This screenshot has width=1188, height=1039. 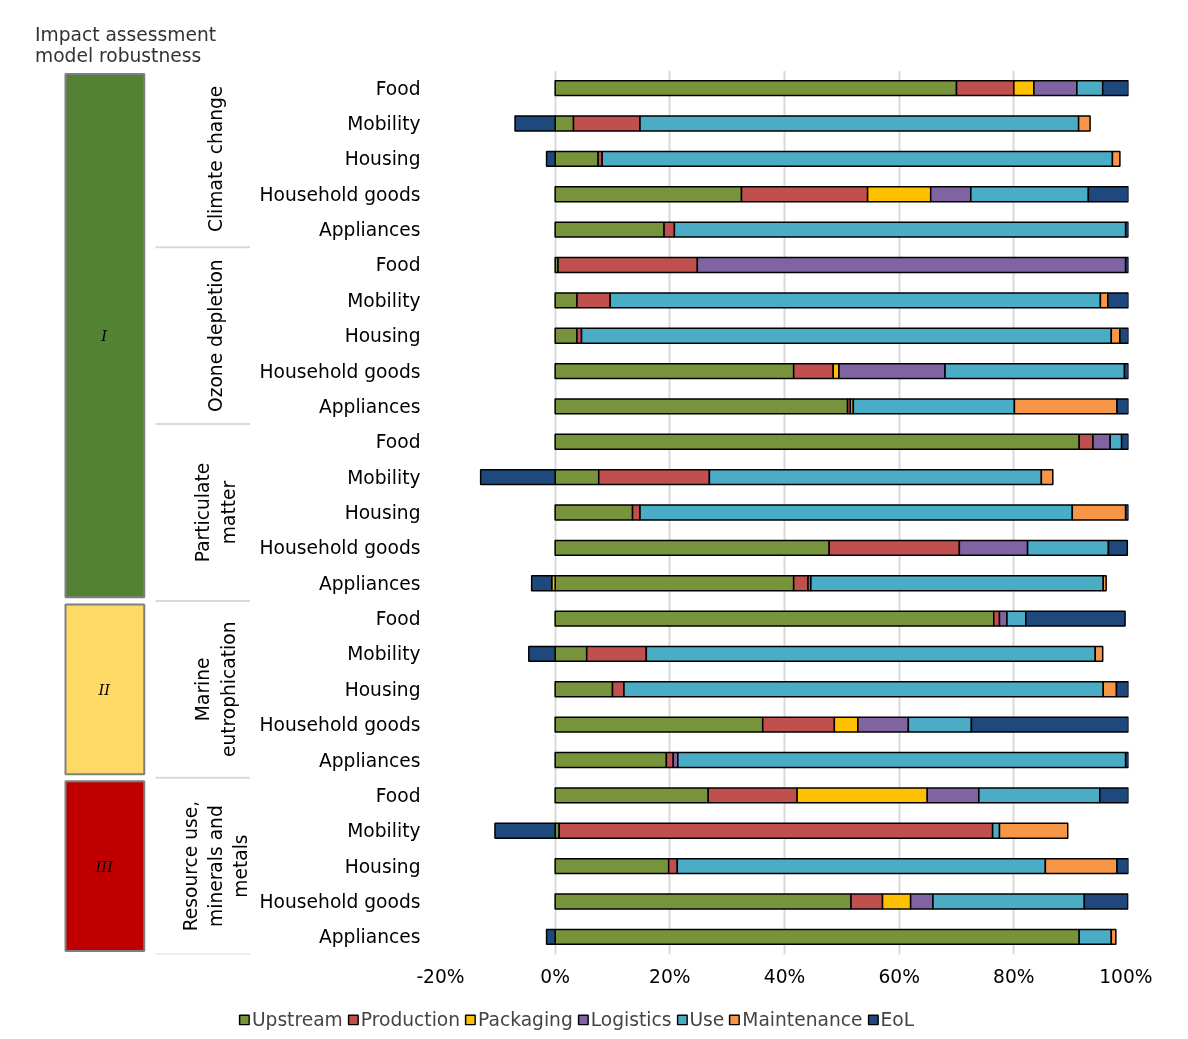 I want to click on legend-label: Use, so click(x=707, y=1019).